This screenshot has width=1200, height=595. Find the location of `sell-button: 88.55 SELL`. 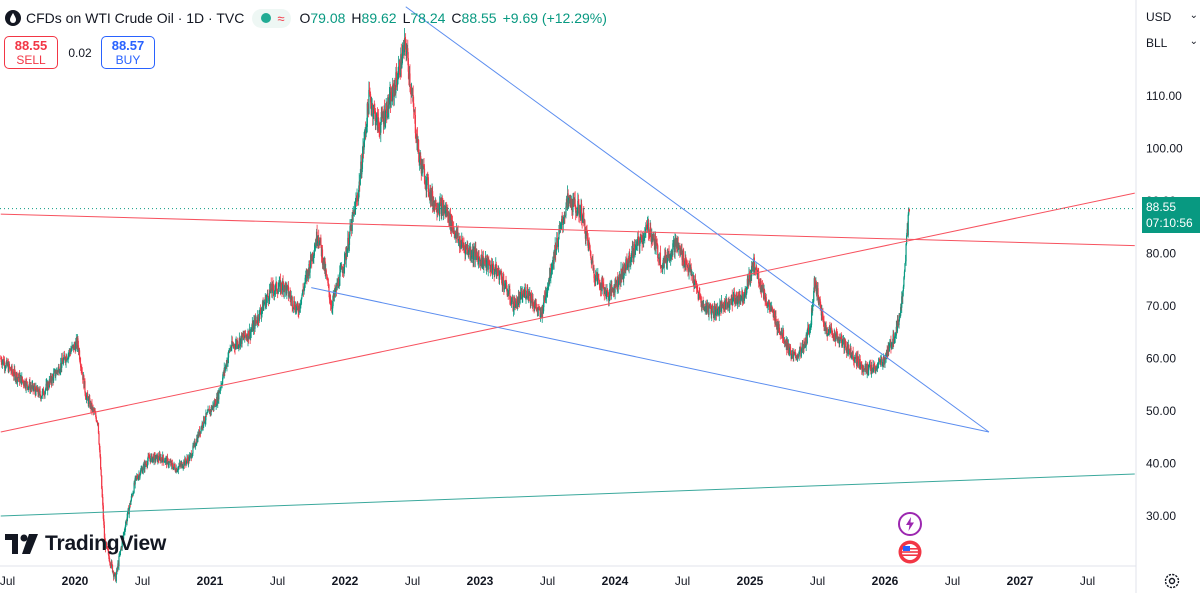

sell-button: 88.55 SELL is located at coordinates (31, 52).